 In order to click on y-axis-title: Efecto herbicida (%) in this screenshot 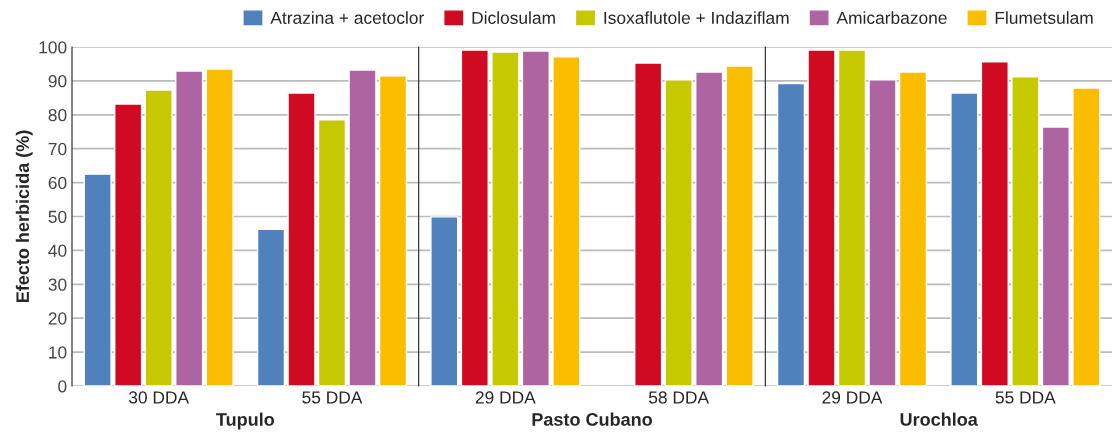, I will do `click(24, 216)`.